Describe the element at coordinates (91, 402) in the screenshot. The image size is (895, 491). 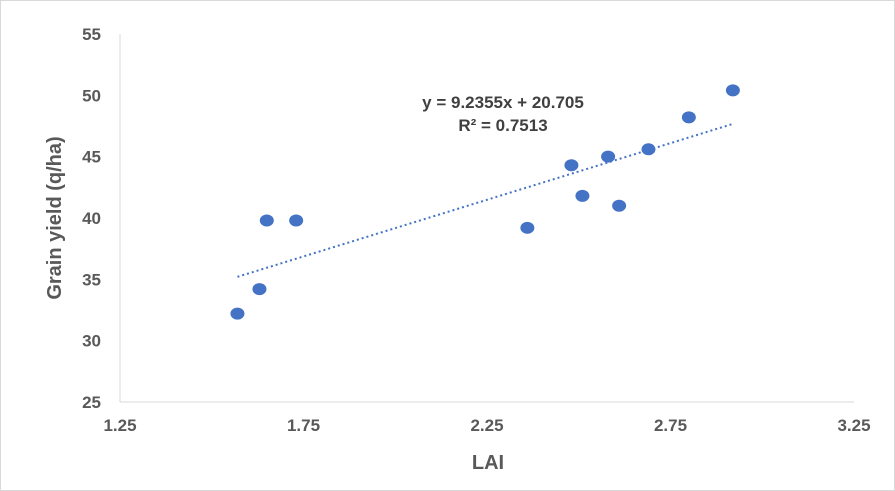
I see `y-tick-label: 25` at that location.